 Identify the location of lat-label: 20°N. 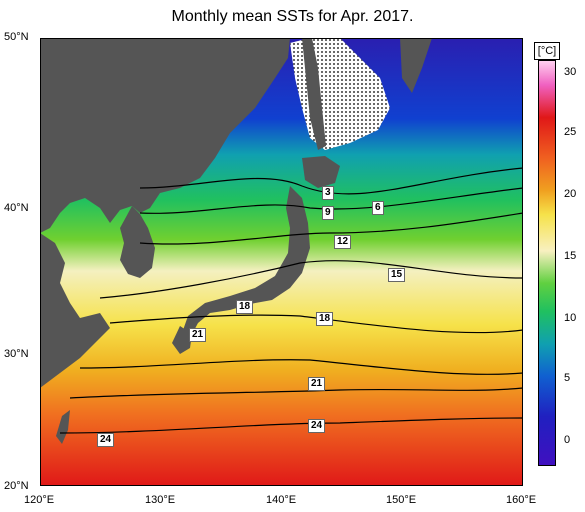
(16, 486).